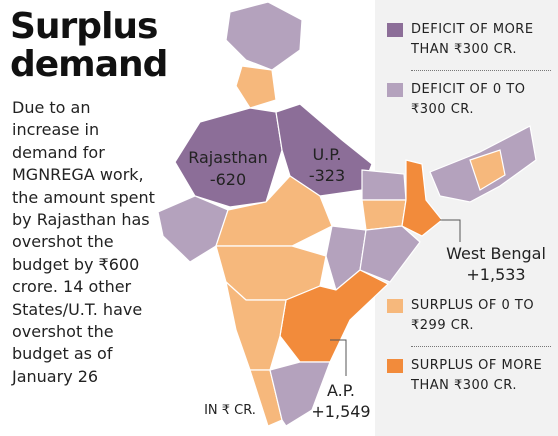 The image size is (558, 436). Describe the element at coordinates (326, 154) in the screenshot. I see `region-name: U.P.` at that location.